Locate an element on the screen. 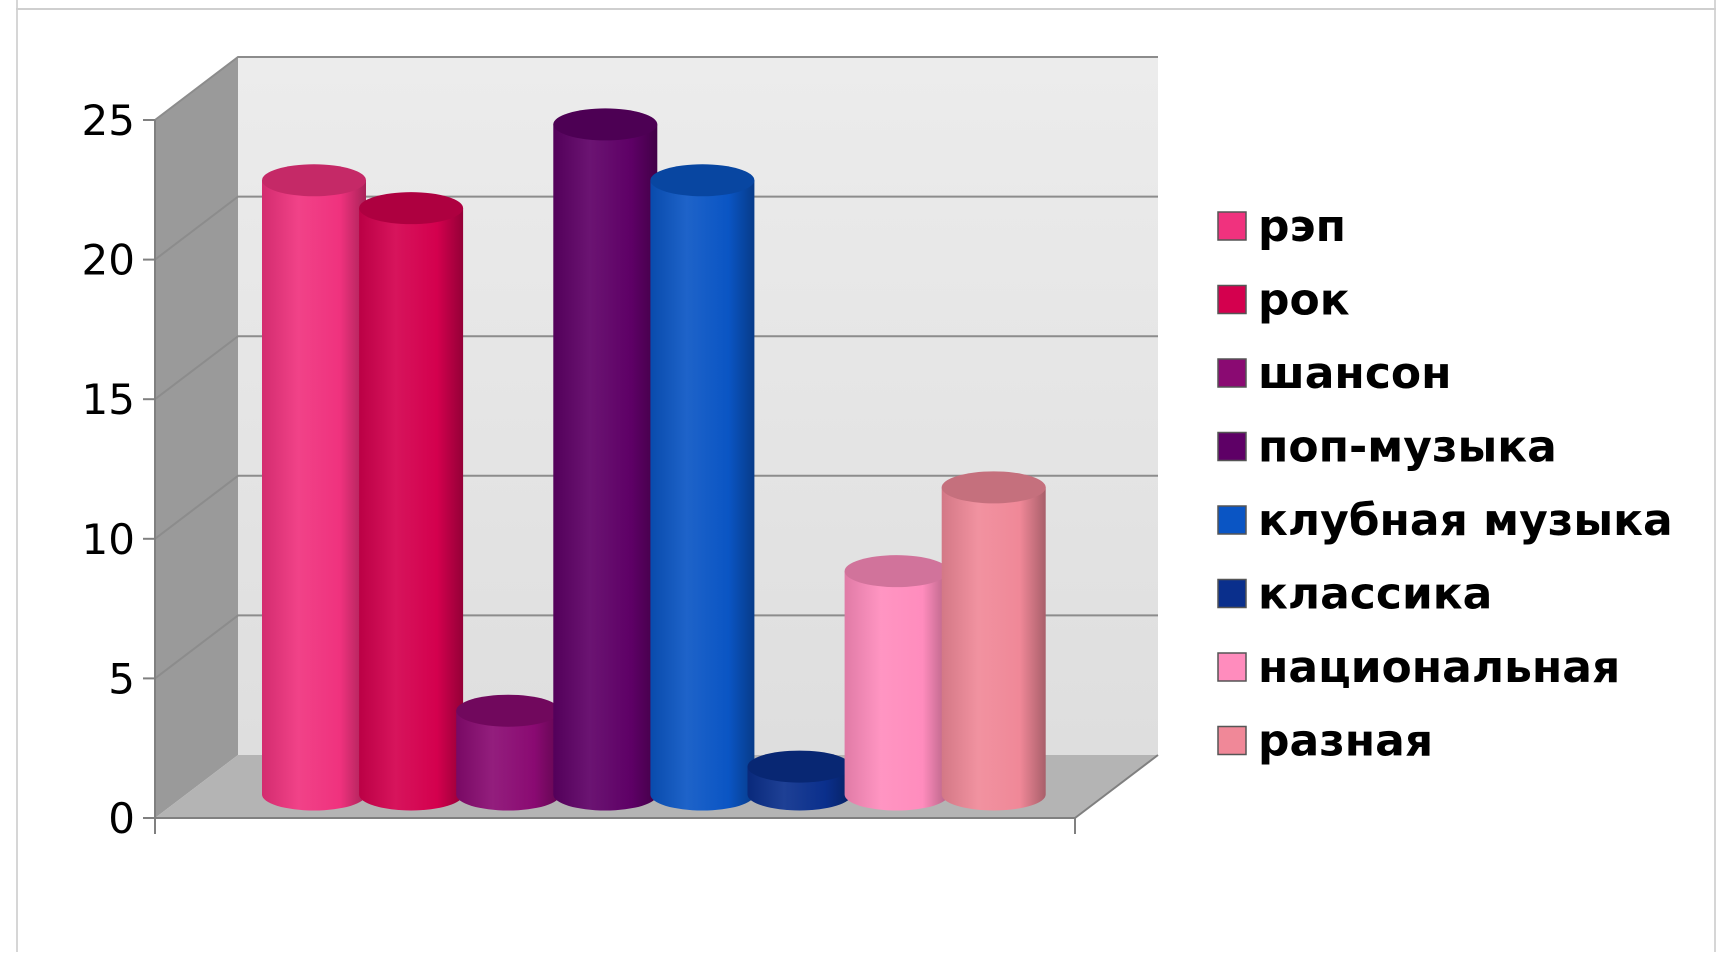 The image size is (1727, 953). legend-item-8: разная is located at coordinates (1325, 741).